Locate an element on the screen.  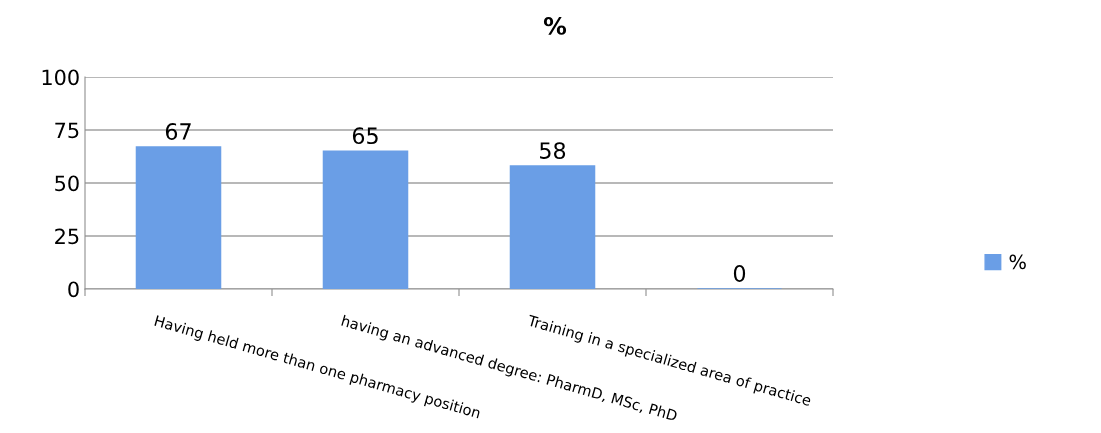
data-label: 58 is located at coordinates (553, 150).